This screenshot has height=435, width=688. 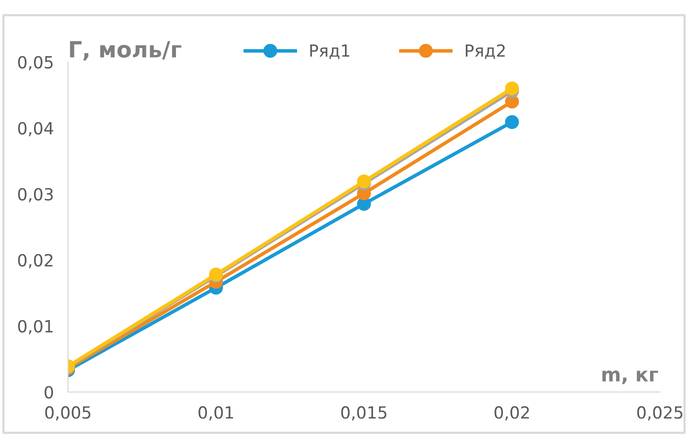 What do you see at coordinates (67, 413) in the screenshot?
I see `x-tick-label: 0,005` at bounding box center [67, 413].